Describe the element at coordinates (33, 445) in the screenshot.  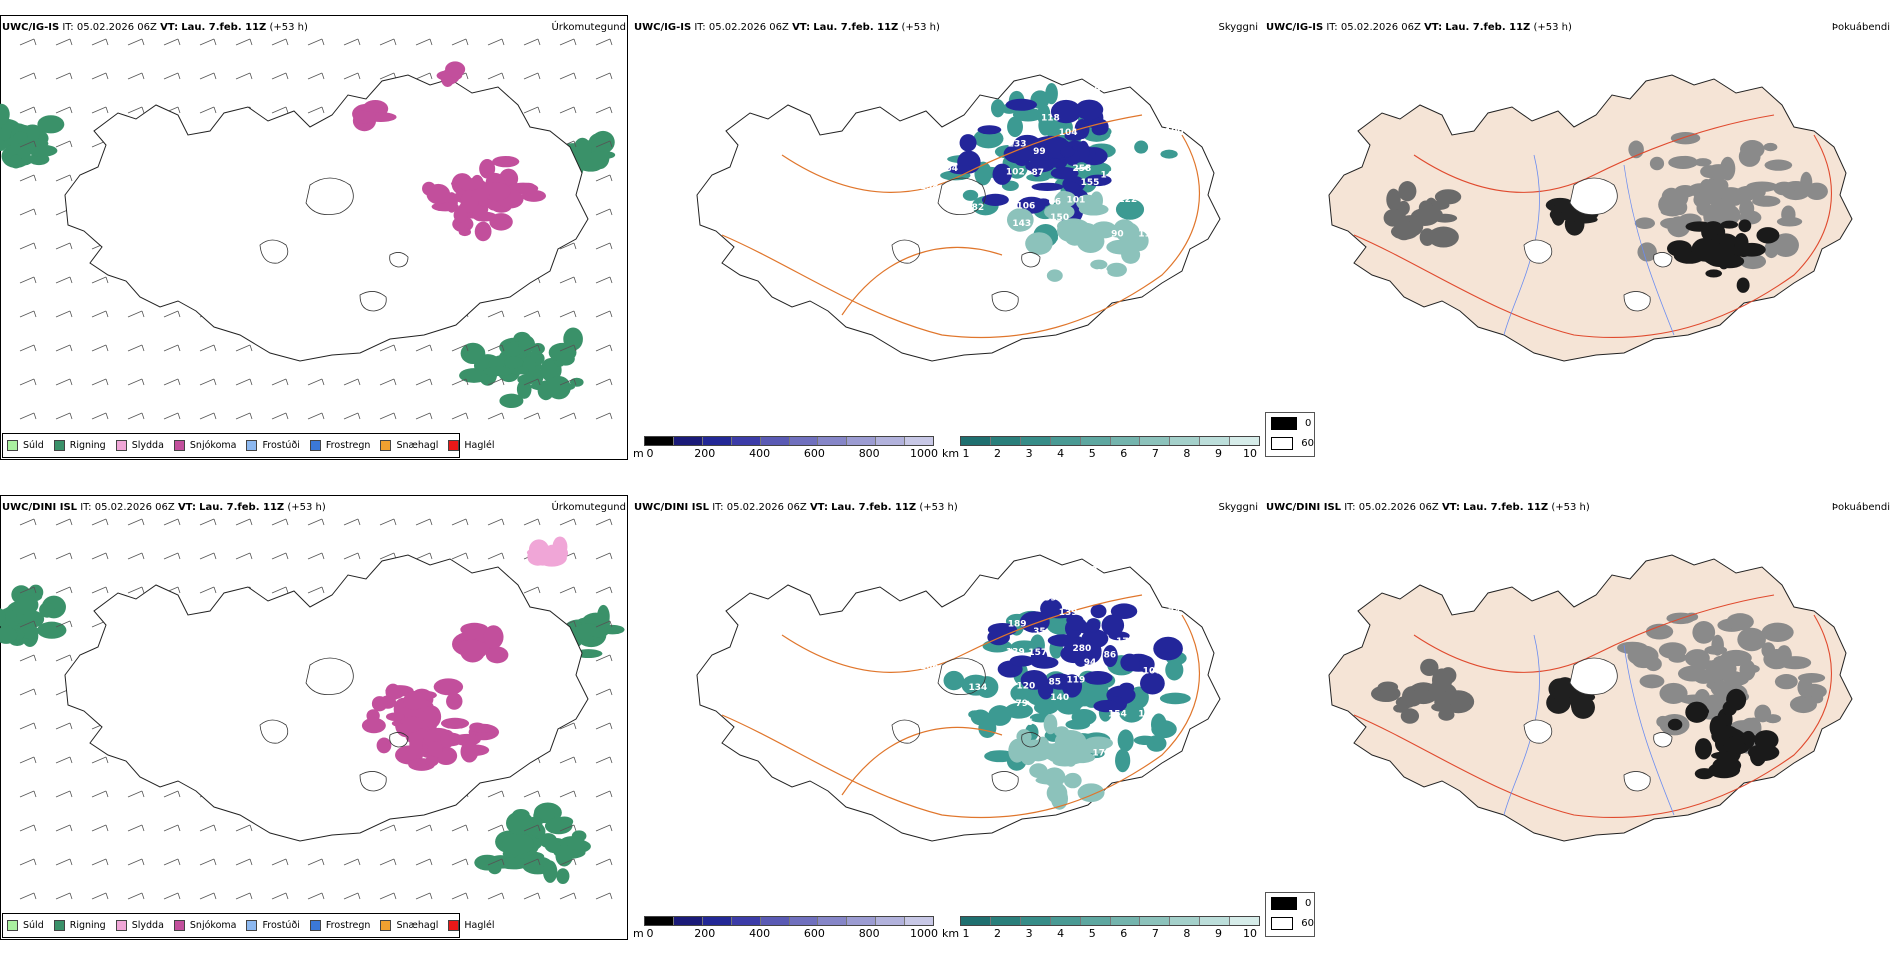
I see `legend-label: Súld` at that location.